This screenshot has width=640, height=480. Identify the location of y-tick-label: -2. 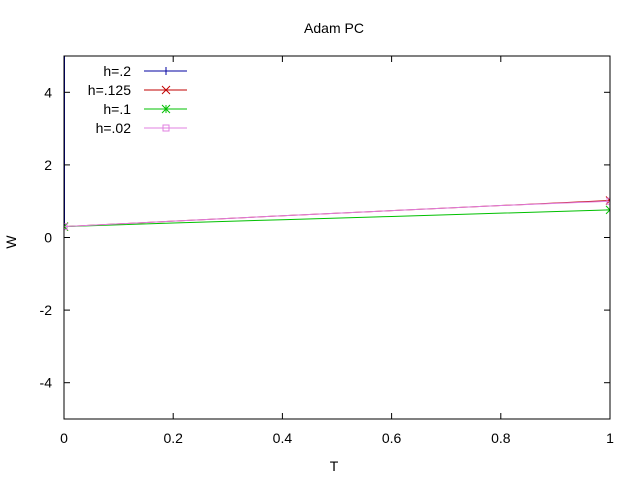
(46, 310).